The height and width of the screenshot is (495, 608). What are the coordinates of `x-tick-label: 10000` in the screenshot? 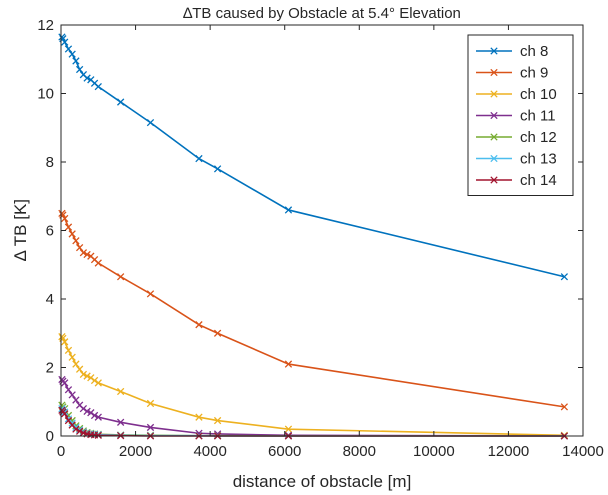 It's located at (434, 451).